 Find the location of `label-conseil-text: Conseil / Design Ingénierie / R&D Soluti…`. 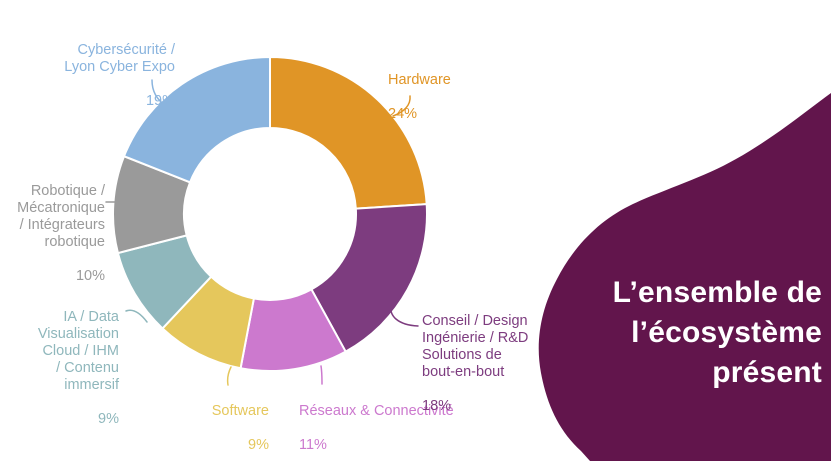

label-conseil-text: Conseil / Design Ingénierie / R&D Soluti… is located at coordinates (475, 346).